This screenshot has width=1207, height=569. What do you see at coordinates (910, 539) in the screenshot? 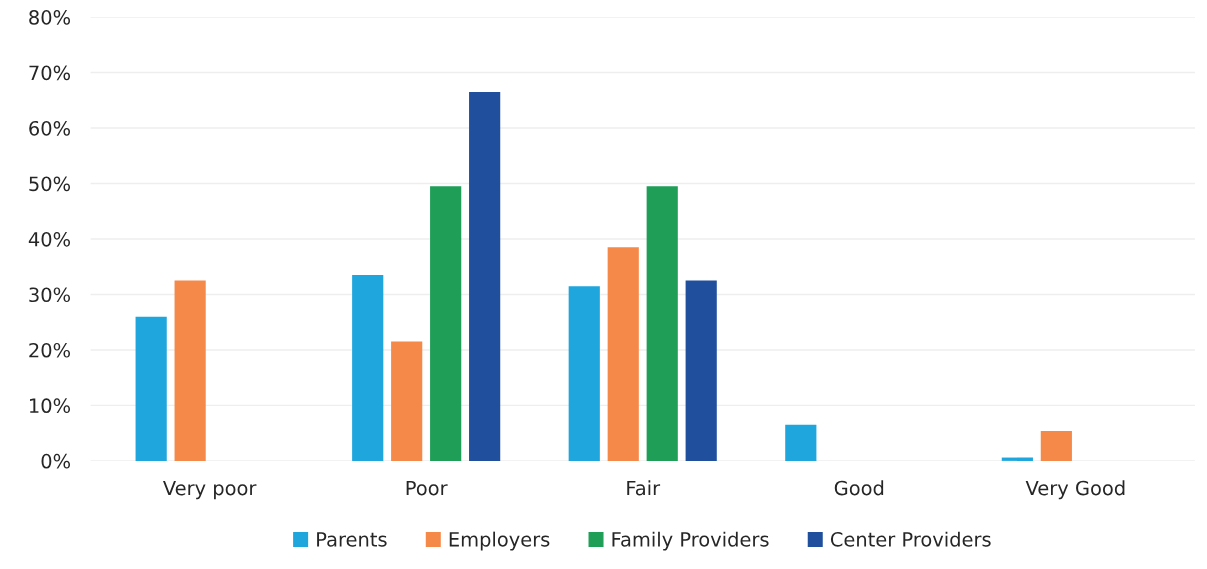
I see `legend-label: Center Providers` at bounding box center [910, 539].